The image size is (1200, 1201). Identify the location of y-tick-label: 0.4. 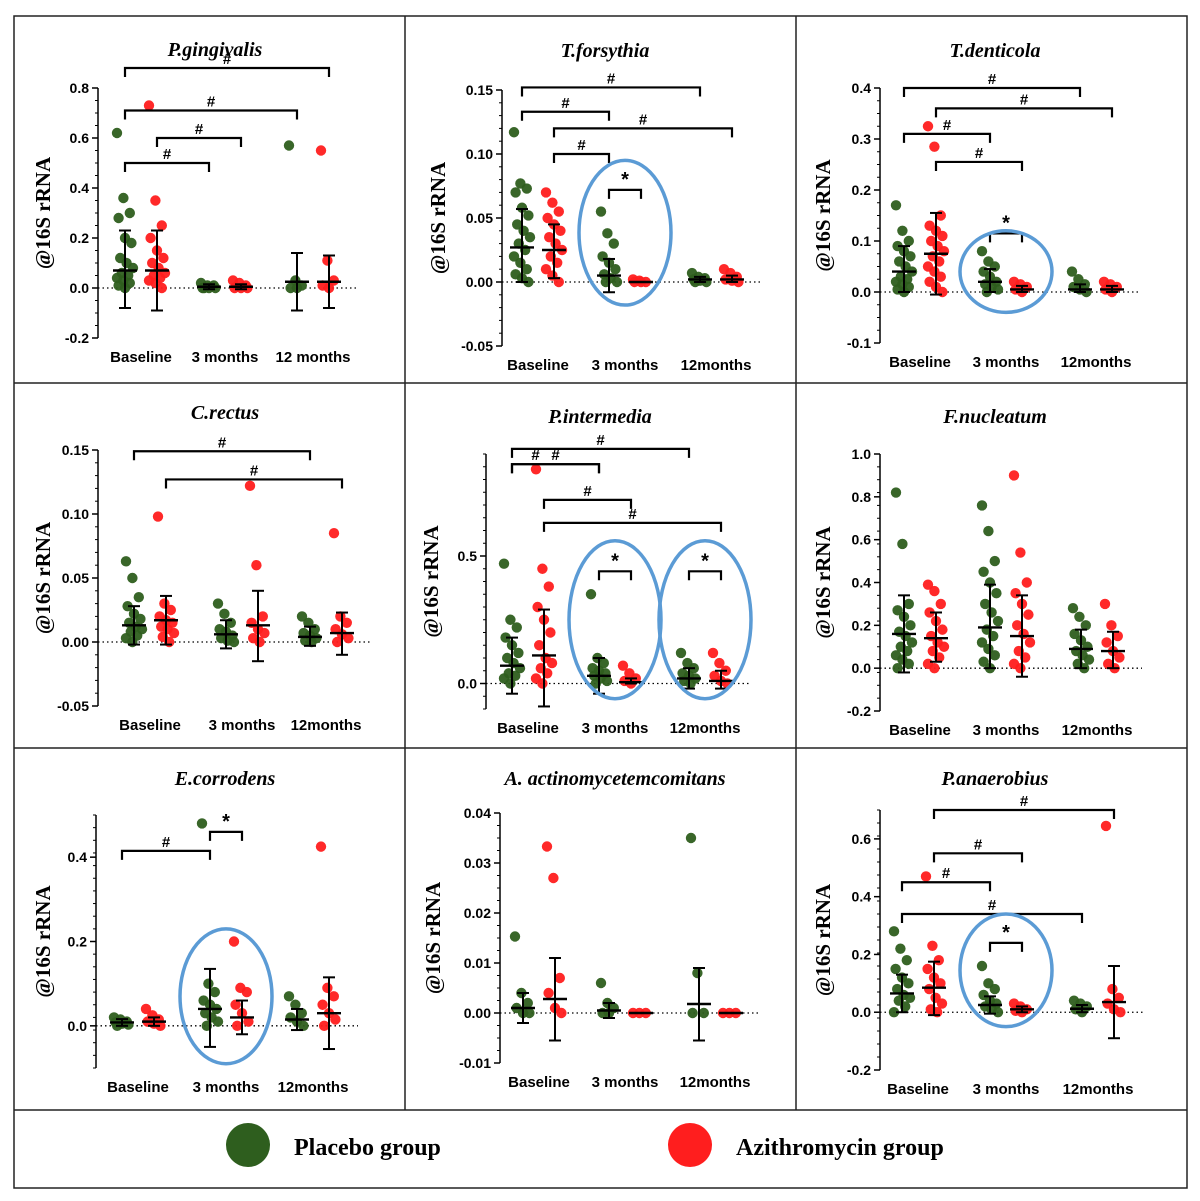
(862, 583).